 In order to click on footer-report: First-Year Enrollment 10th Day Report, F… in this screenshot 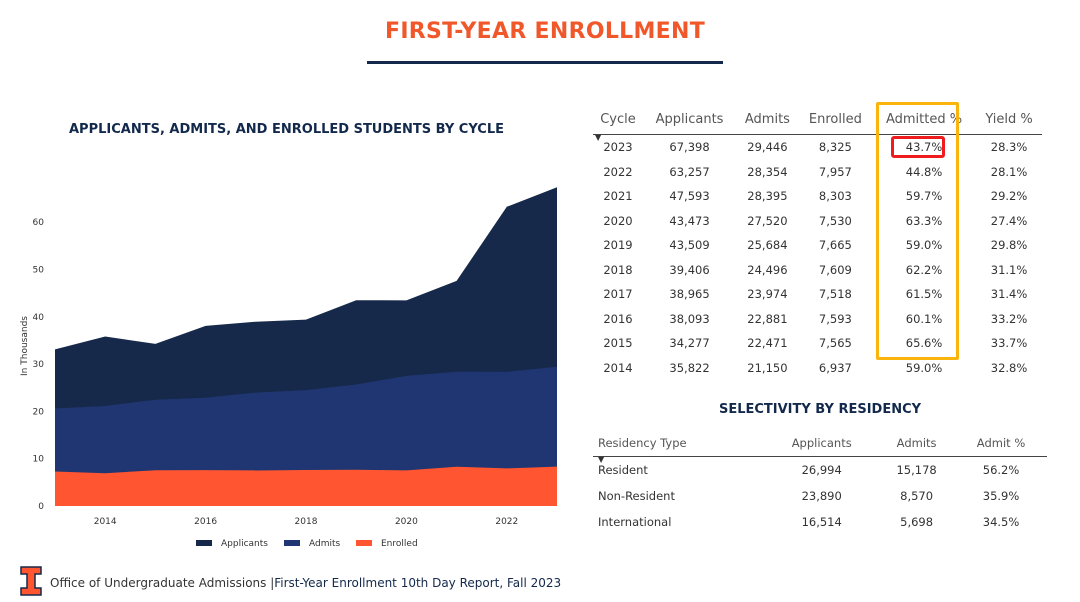, I will do `click(418, 583)`.